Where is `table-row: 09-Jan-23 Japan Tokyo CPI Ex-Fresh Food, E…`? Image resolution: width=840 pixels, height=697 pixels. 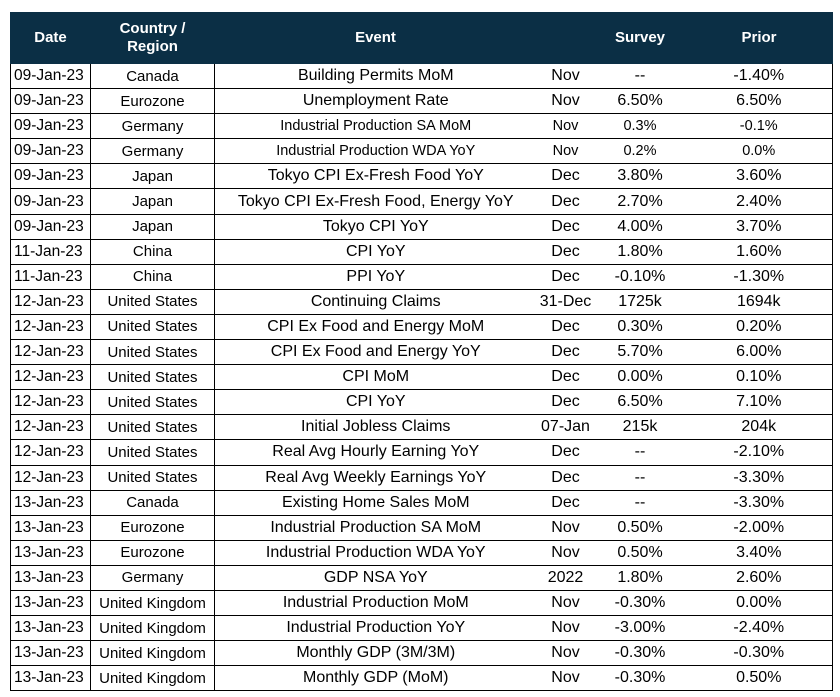
table-row: 09-Jan-23 Japan Tokyo CPI Ex-Fresh Food, E… is located at coordinates (421, 201).